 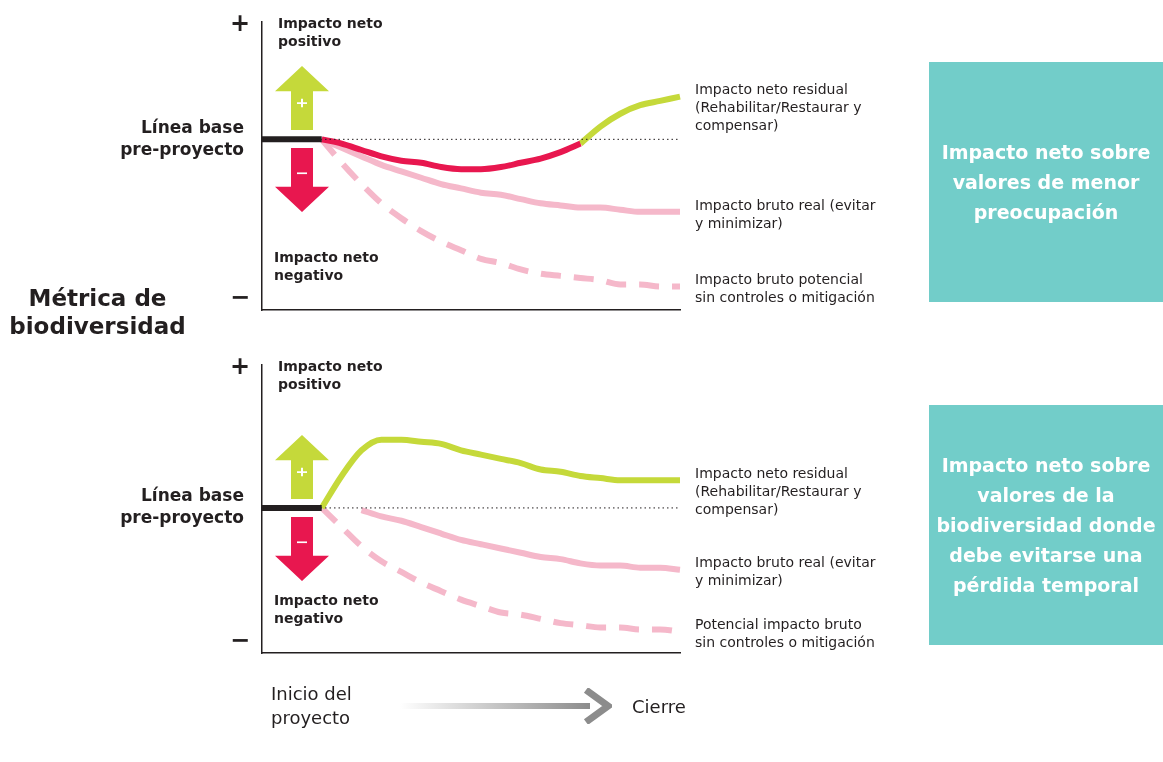 I want to click on series-label: Potencial impacto bruto sin controles o mitigación, so click(x=785, y=633).